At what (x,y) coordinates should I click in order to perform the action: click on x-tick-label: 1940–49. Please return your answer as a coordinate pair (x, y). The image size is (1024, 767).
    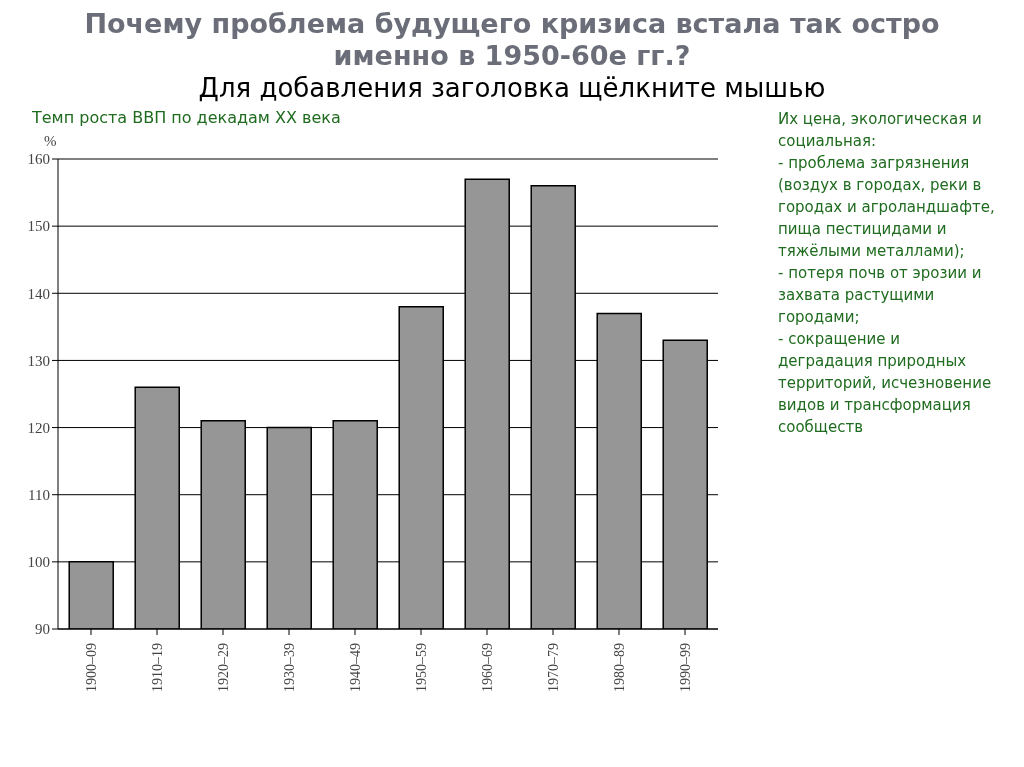
    Looking at the image, I should click on (355, 667).